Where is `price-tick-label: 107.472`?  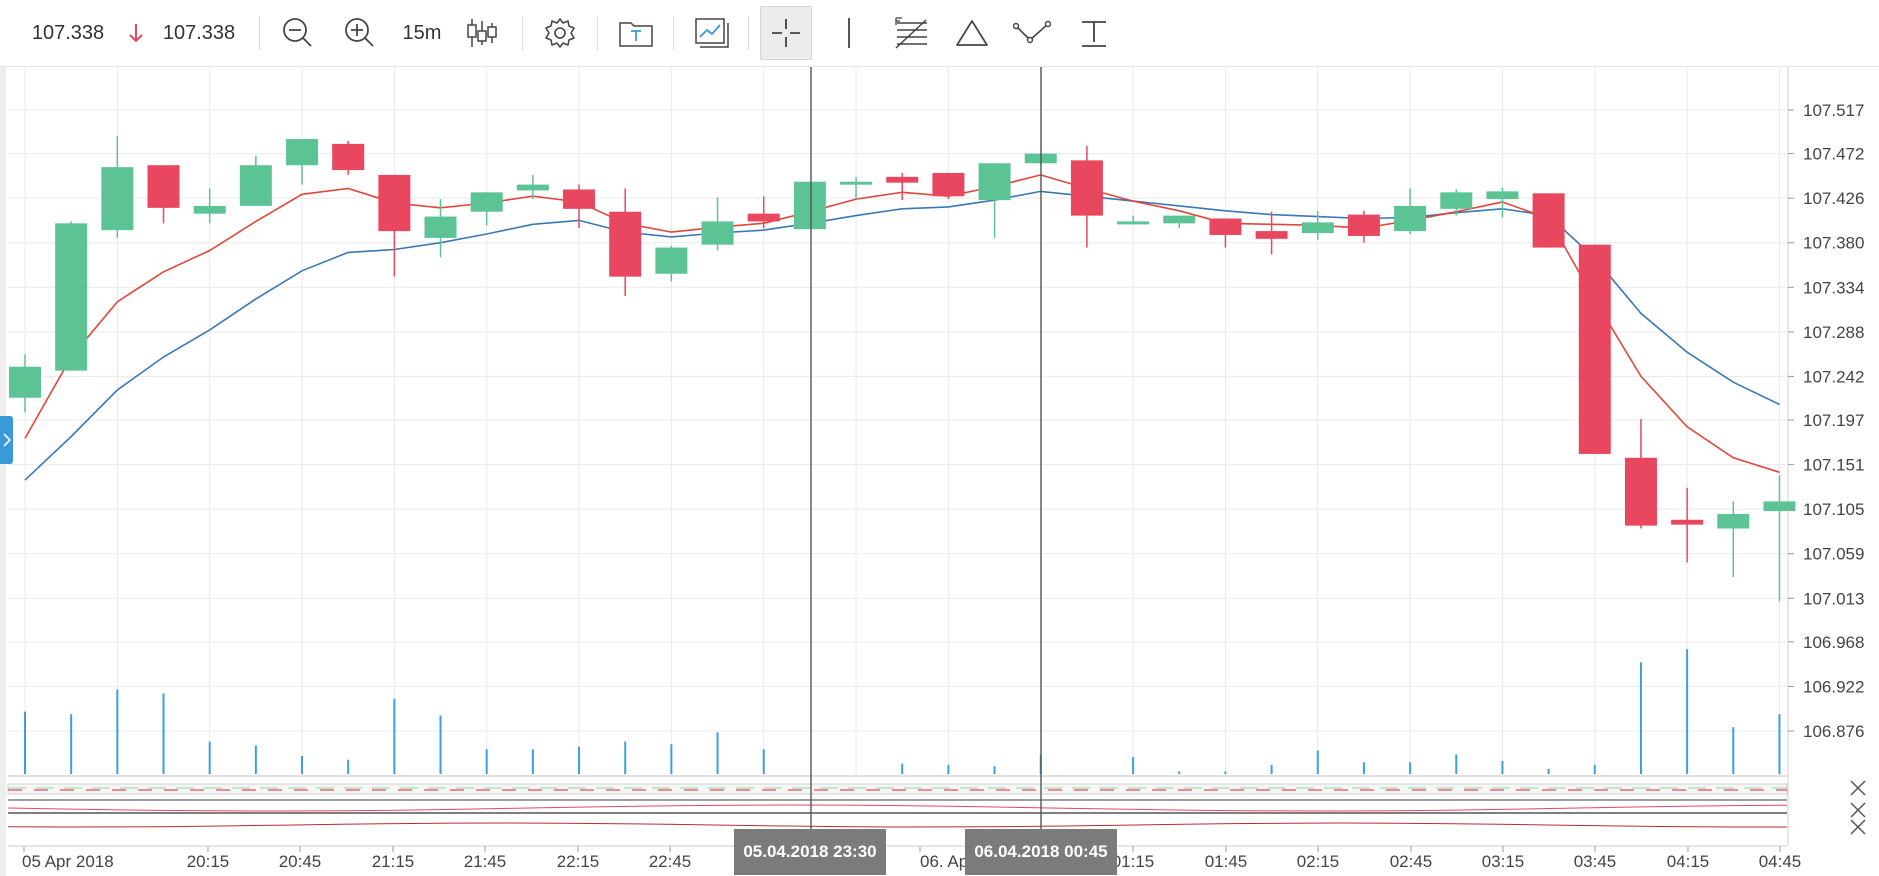
price-tick-label: 107.472 is located at coordinates (1833, 154).